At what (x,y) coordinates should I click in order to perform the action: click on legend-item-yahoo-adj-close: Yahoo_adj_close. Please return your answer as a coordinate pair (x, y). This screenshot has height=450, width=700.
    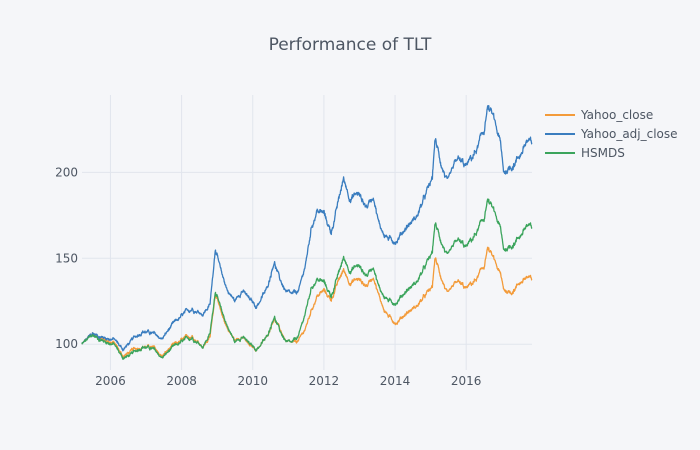
    Looking at the image, I should click on (611, 134).